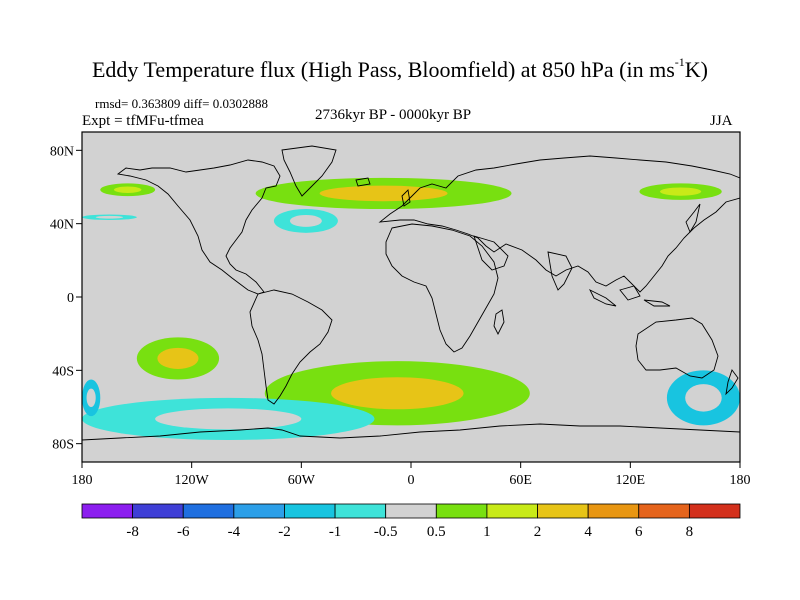 The image size is (800, 600). What do you see at coordinates (302, 480) in the screenshot?
I see `x-tick-label: 60W` at bounding box center [302, 480].